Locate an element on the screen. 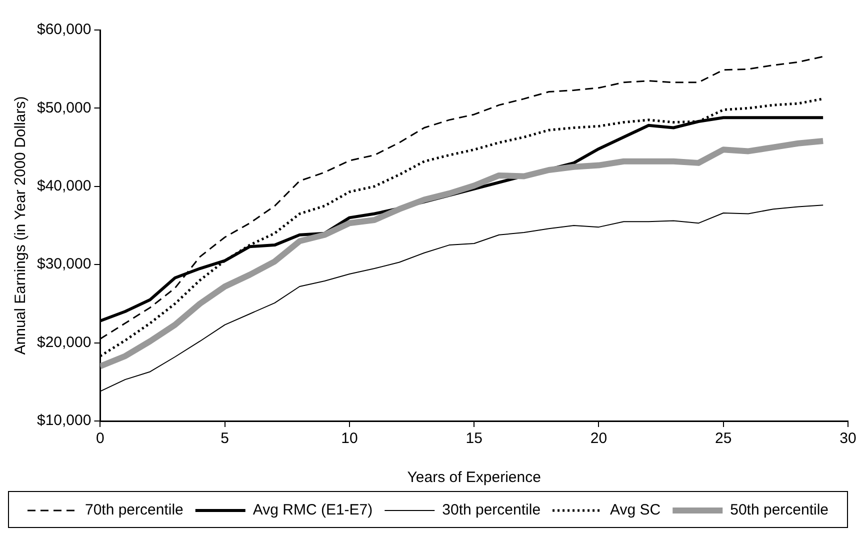  legend-label: 50th percentile is located at coordinates (779, 510).